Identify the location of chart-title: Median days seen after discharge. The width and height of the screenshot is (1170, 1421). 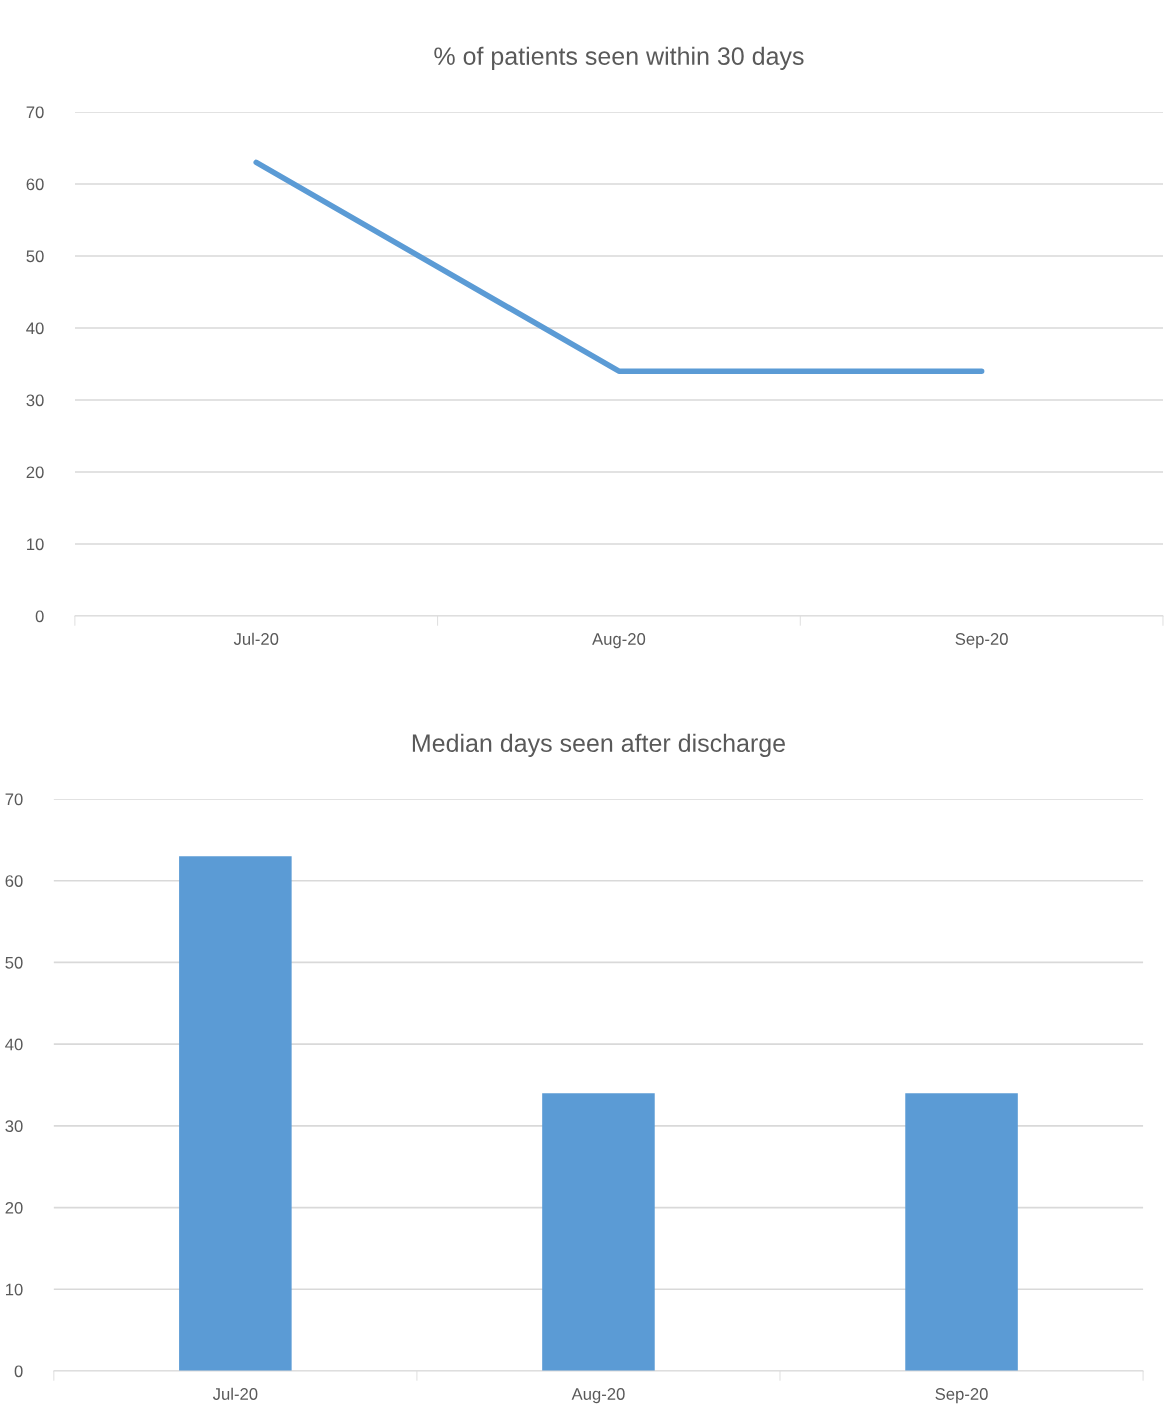
(598, 745).